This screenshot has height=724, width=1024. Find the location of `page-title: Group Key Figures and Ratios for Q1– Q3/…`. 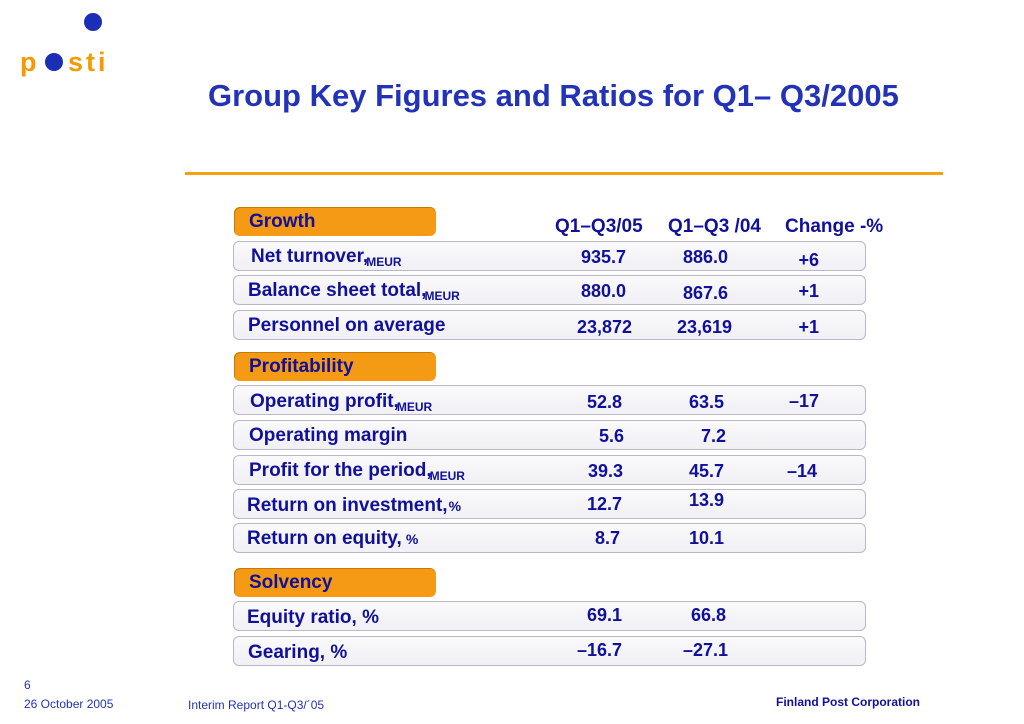

page-title: Group Key Figures and Ratios for Q1– Q3/… is located at coordinates (553, 95).